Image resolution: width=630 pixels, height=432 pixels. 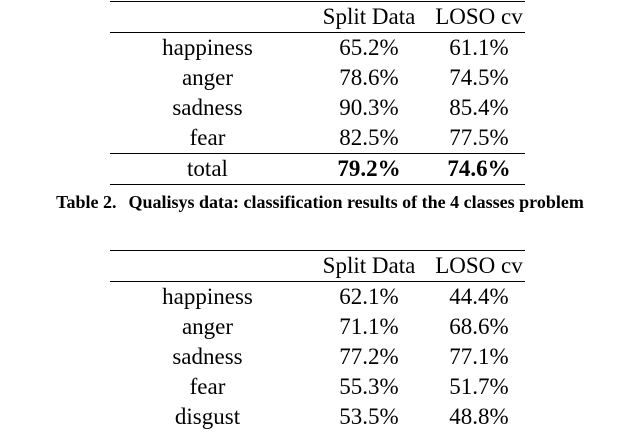 What do you see at coordinates (86, 202) in the screenshot?
I see `caption-number: Table 2.` at bounding box center [86, 202].